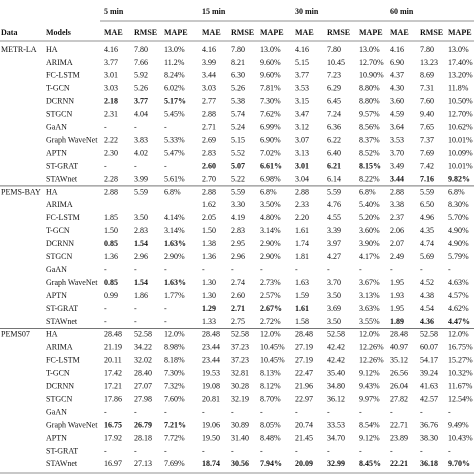 The image size is (474, 476). I want to click on cell: 9.12%, so click(369, 437).